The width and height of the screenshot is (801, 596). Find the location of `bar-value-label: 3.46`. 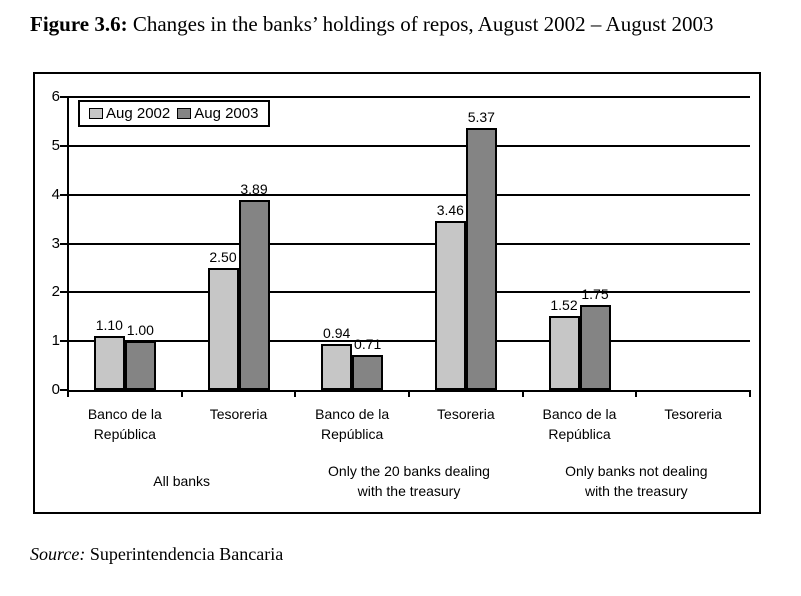

bar-value-label: 3.46 is located at coordinates (450, 210).